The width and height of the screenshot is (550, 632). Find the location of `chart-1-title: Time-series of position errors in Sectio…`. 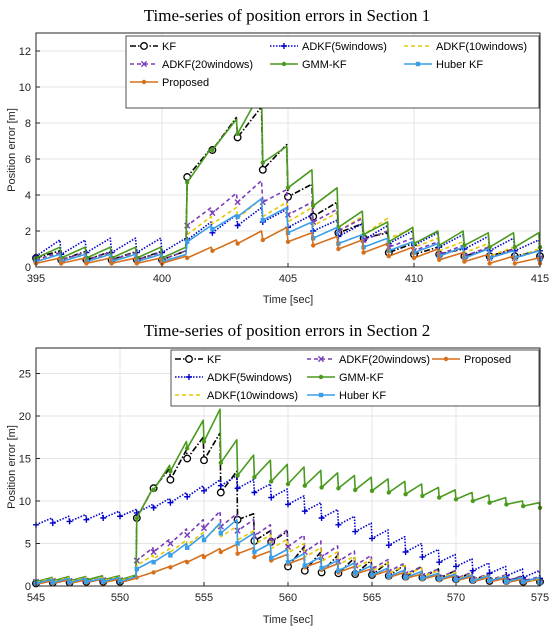

chart-1-title: Time-series of position errors in Sectio… is located at coordinates (287, 15).